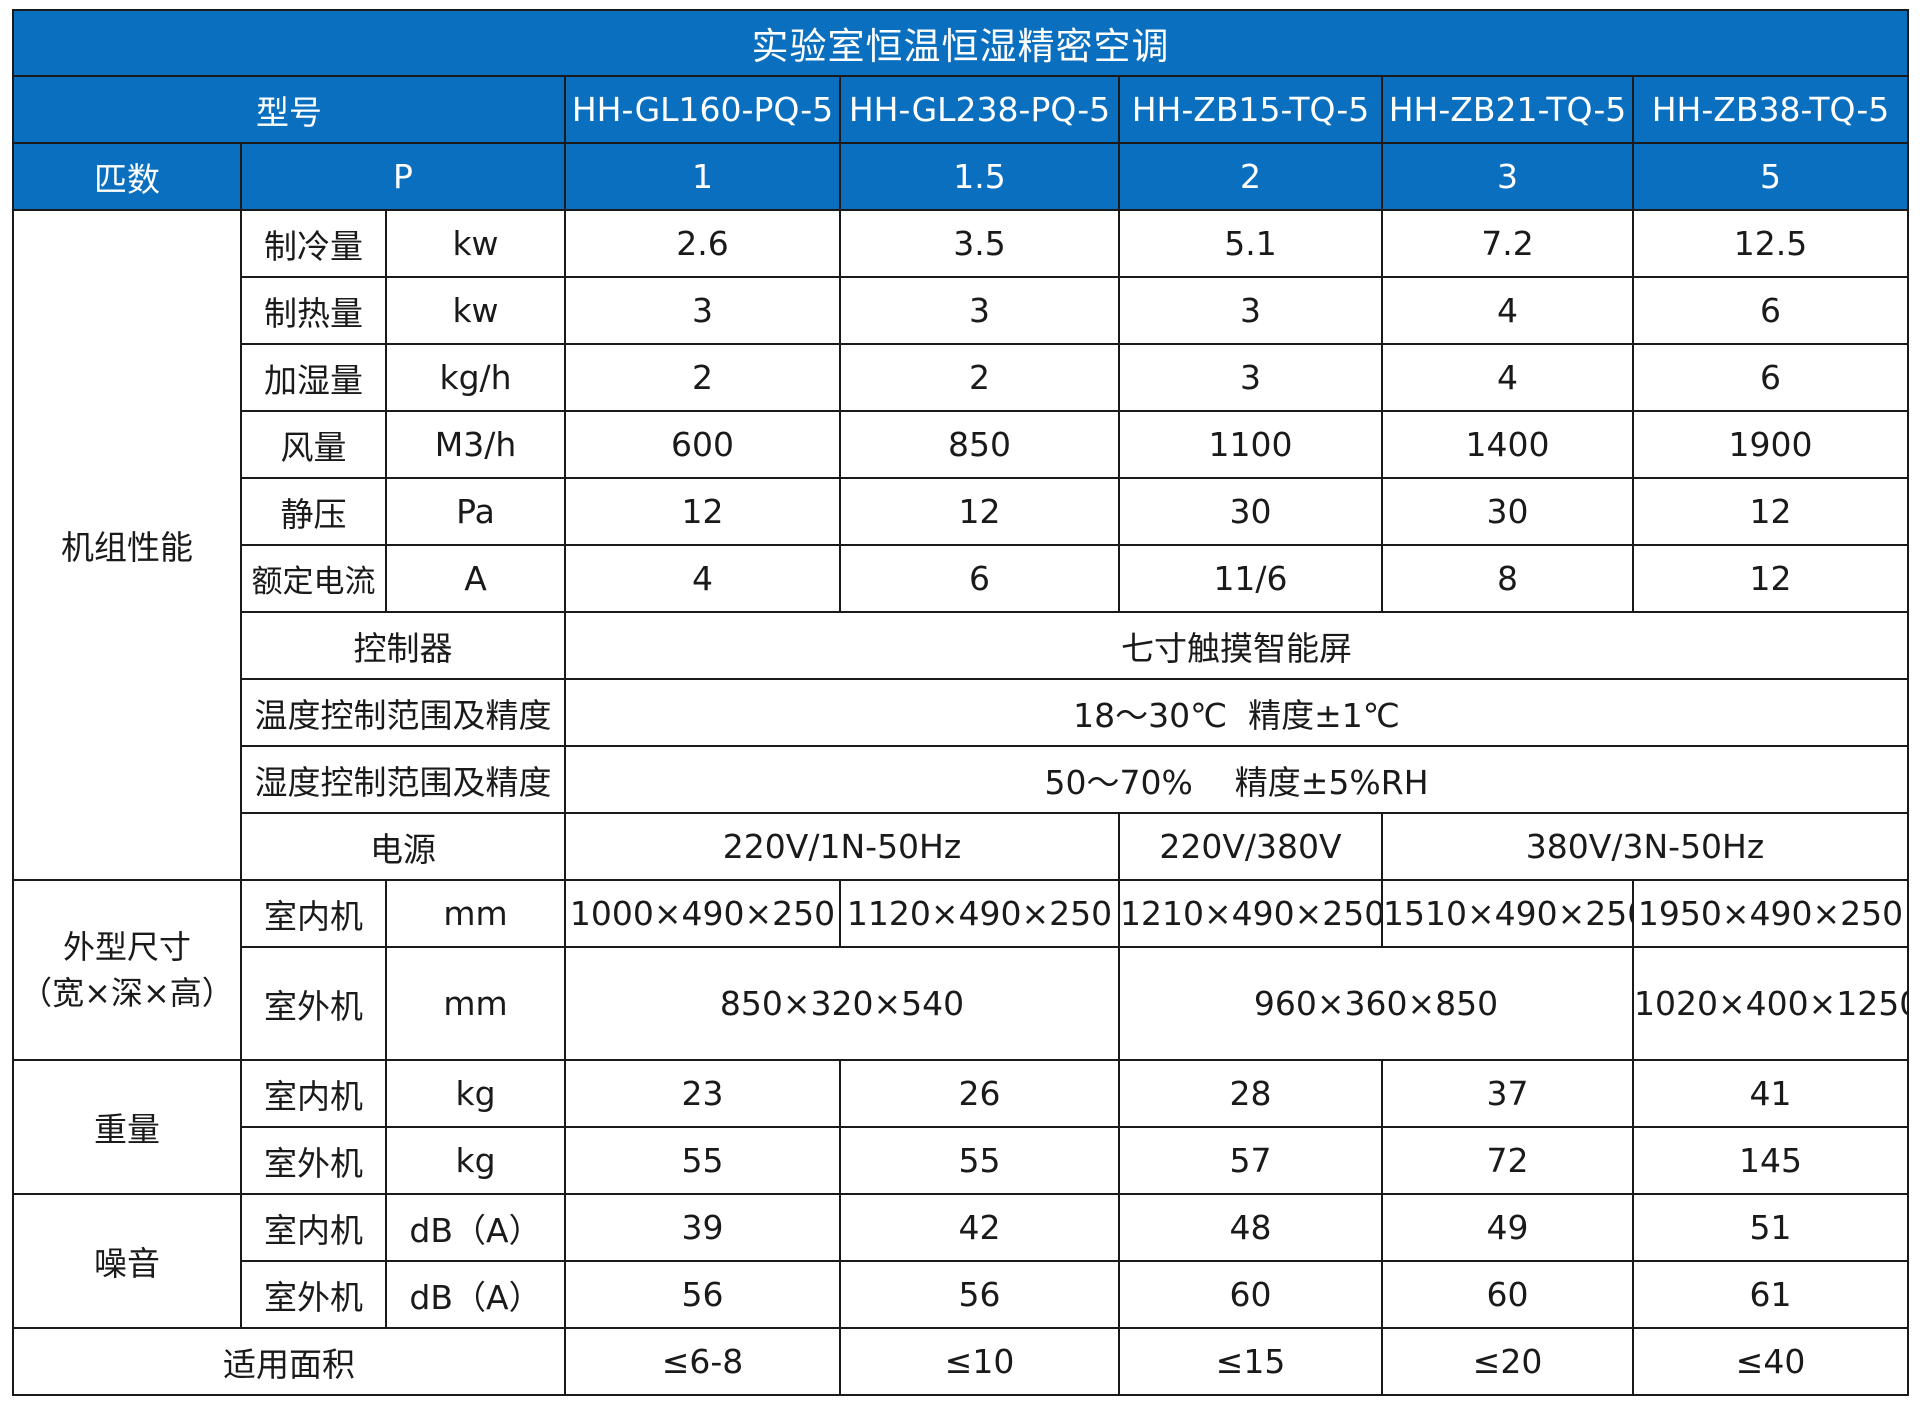 The image size is (1920, 1407). Describe the element at coordinates (1236, 712) in the screenshot. I see `temp-range-value: 18～30℃ 精度±1℃` at that location.